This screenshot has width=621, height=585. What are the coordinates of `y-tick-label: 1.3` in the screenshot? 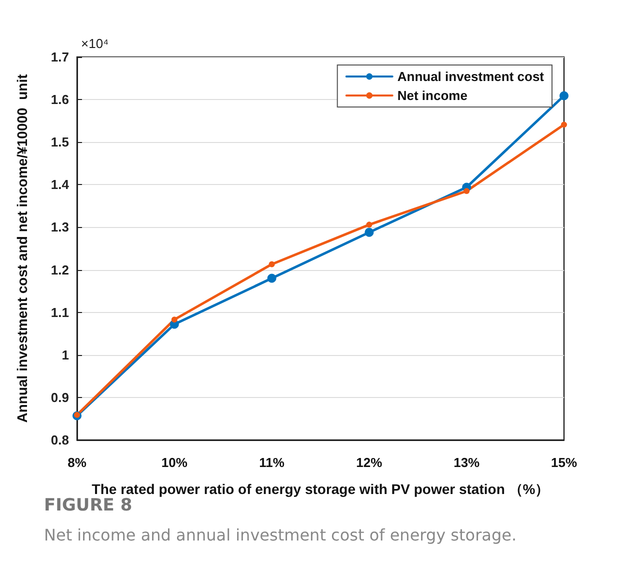 It's located at (59, 227).